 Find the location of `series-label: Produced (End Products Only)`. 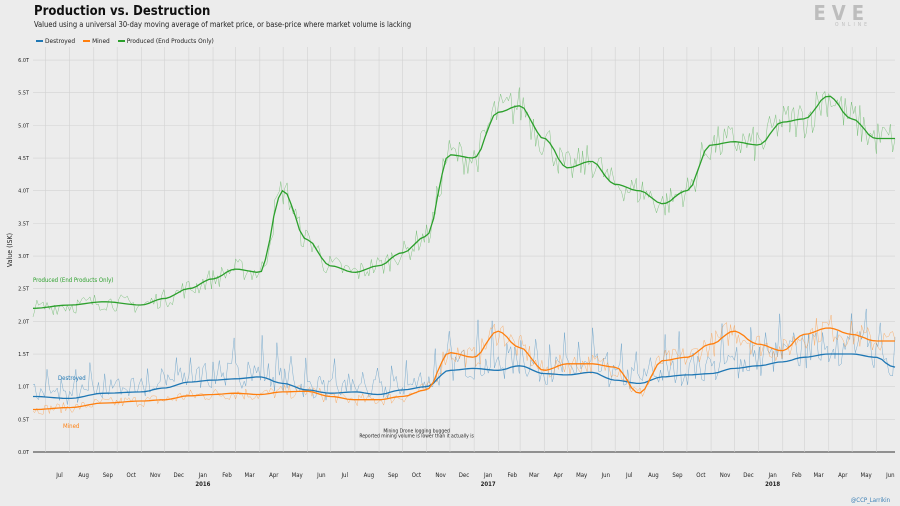

series-label: Produced (End Products Only) is located at coordinates (73, 280).